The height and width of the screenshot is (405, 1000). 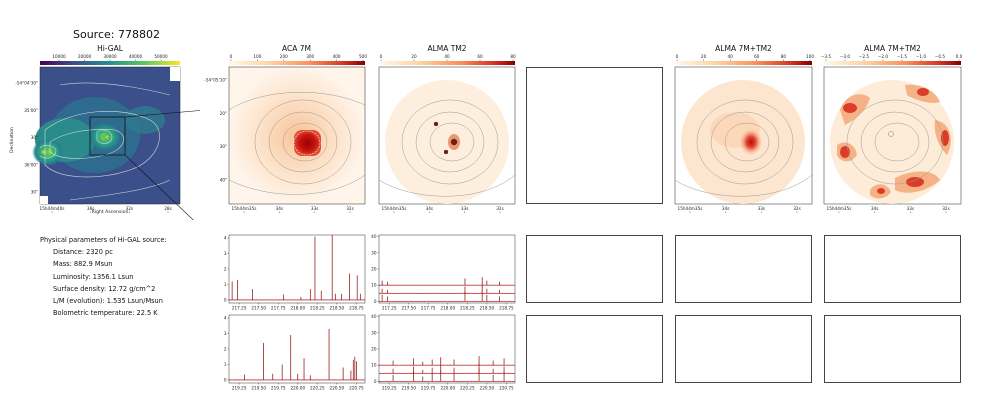 I want to click on empty-map-panel, so click(x=594, y=135).